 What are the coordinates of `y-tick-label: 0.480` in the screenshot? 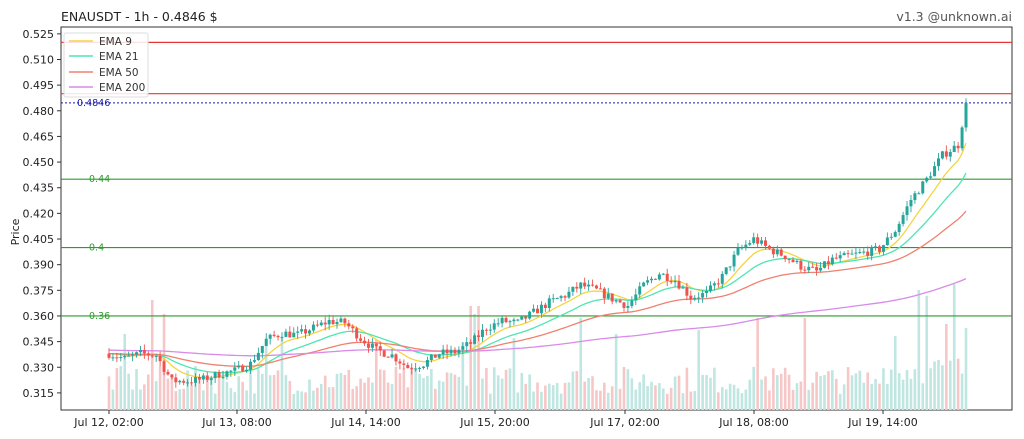 It's located at (39, 111).